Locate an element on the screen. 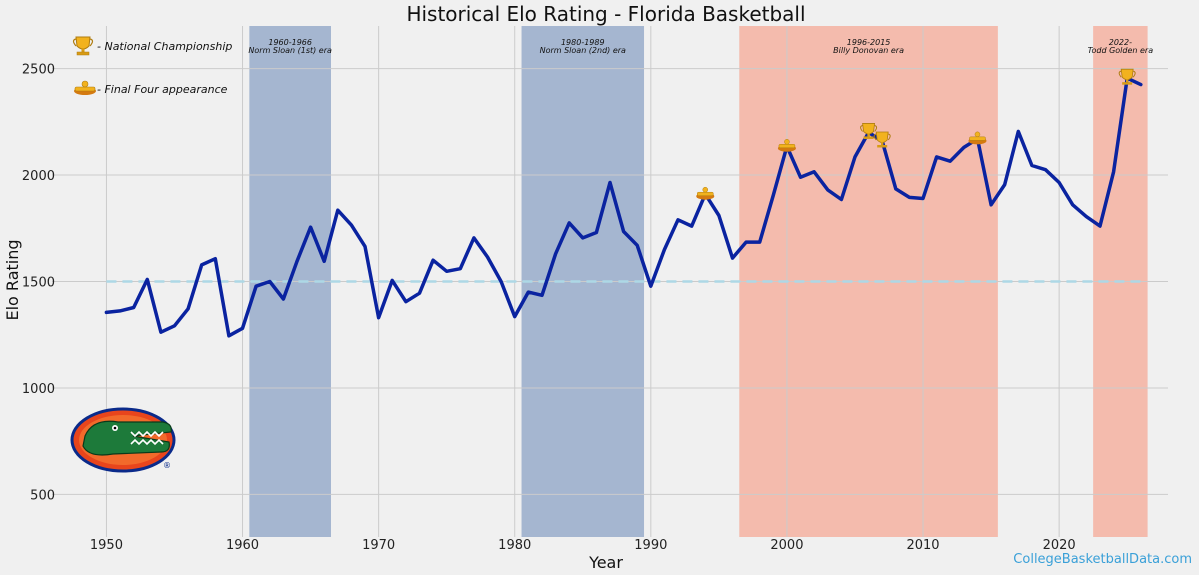 The image size is (1199, 575). x-tick-label-2: 1970 is located at coordinates (378, 545).